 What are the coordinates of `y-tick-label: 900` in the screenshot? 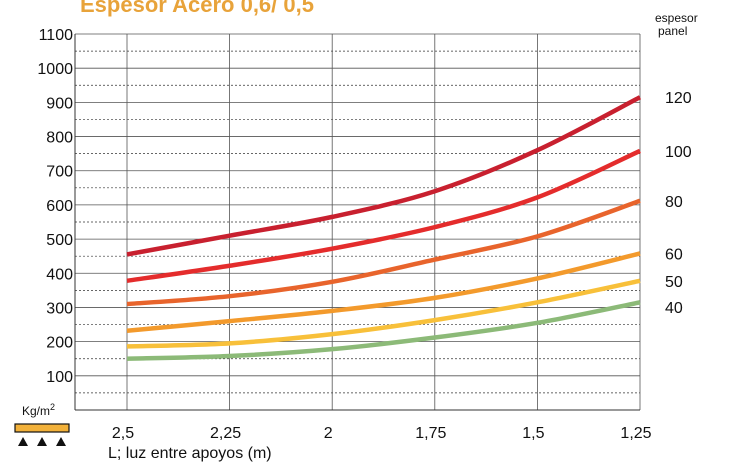 It's located at (59, 103).